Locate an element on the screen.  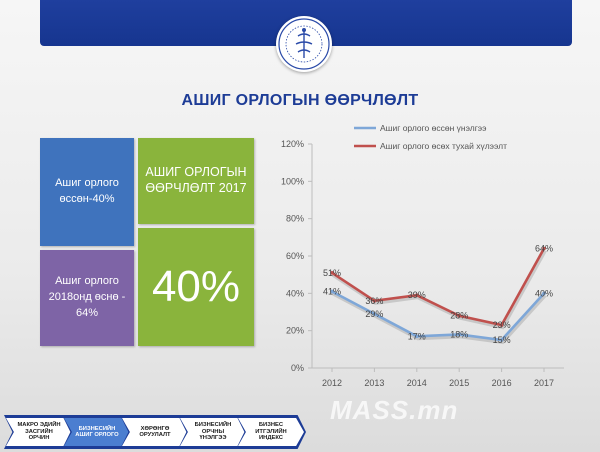
y-tick-label: 0% is located at coordinates (297, 368).